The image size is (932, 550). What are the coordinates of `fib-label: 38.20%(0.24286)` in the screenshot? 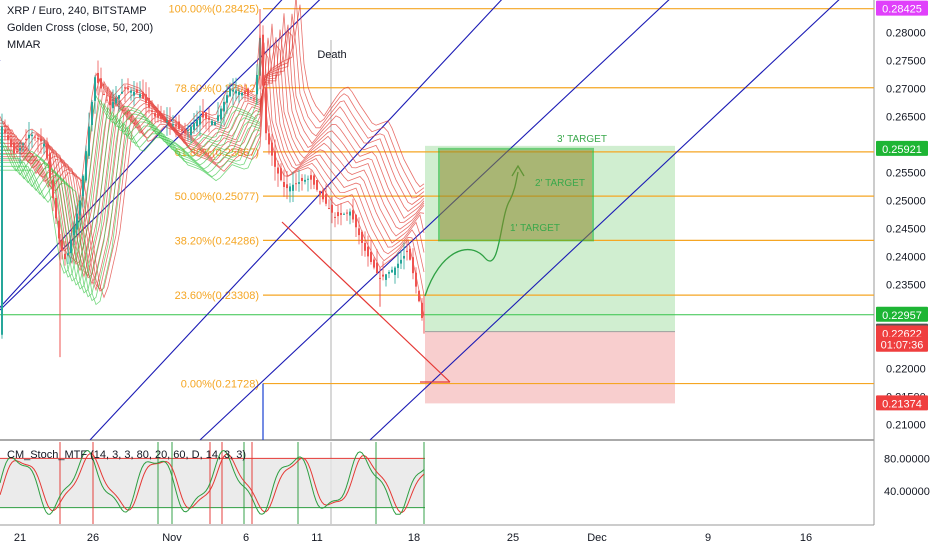 It's located at (217, 241).